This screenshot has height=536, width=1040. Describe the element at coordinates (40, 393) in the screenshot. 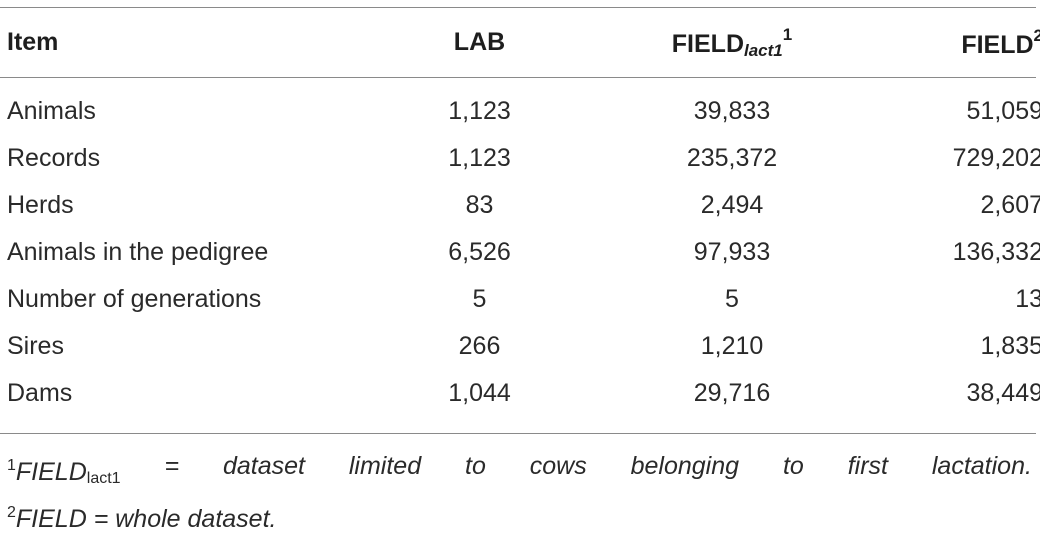

I see `cell-item: Dams` at that location.